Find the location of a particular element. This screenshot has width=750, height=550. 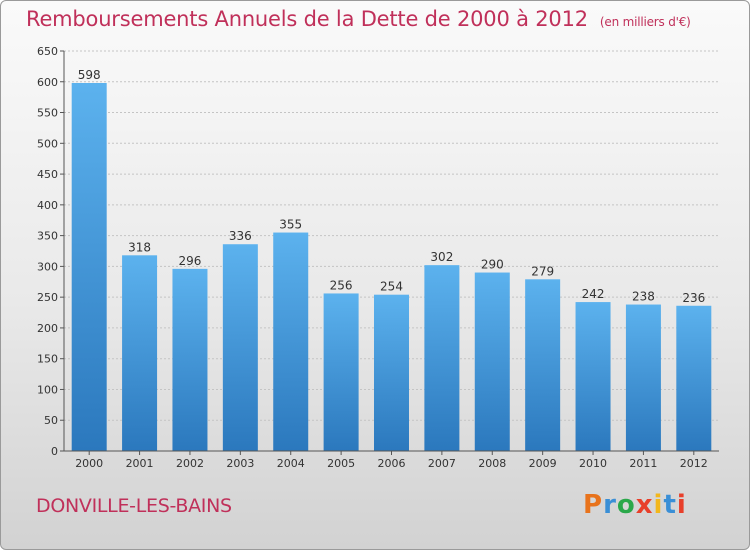

x-tick-label: 2005 is located at coordinates (341, 463).